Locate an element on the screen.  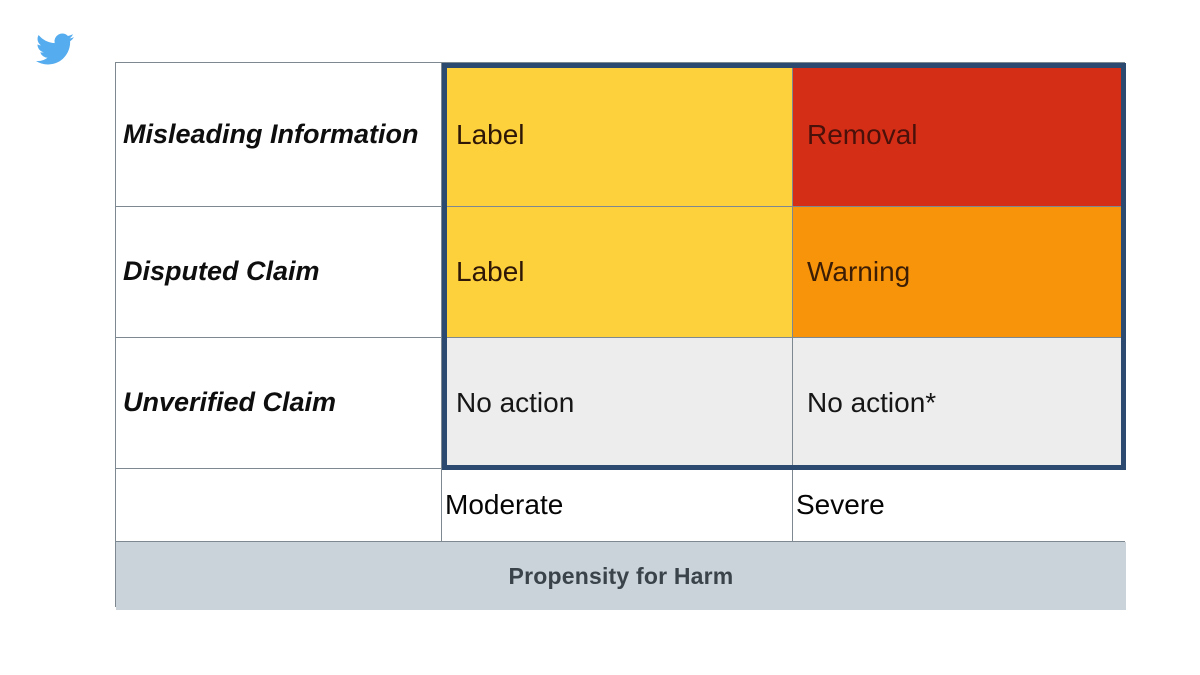
twitter-logo-icon is located at coordinates (55, 49).